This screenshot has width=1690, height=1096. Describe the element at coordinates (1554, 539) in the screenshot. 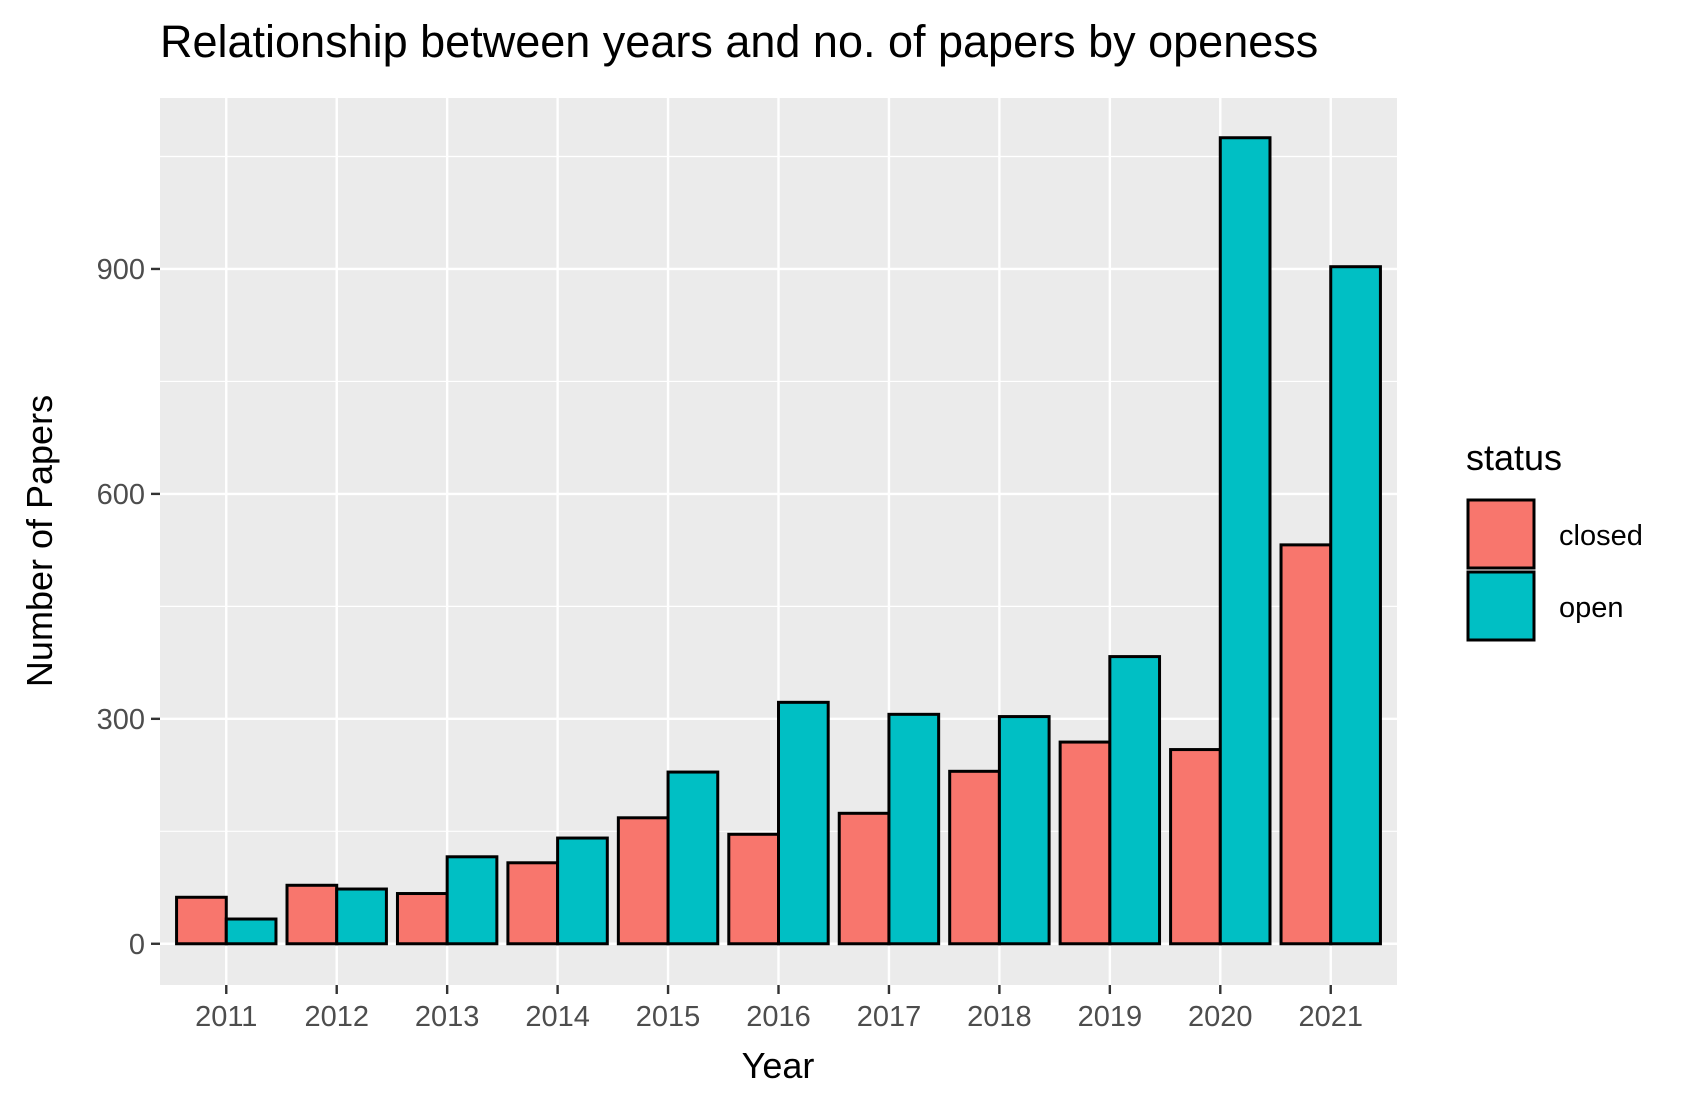

I see `legend: status closed open` at that location.